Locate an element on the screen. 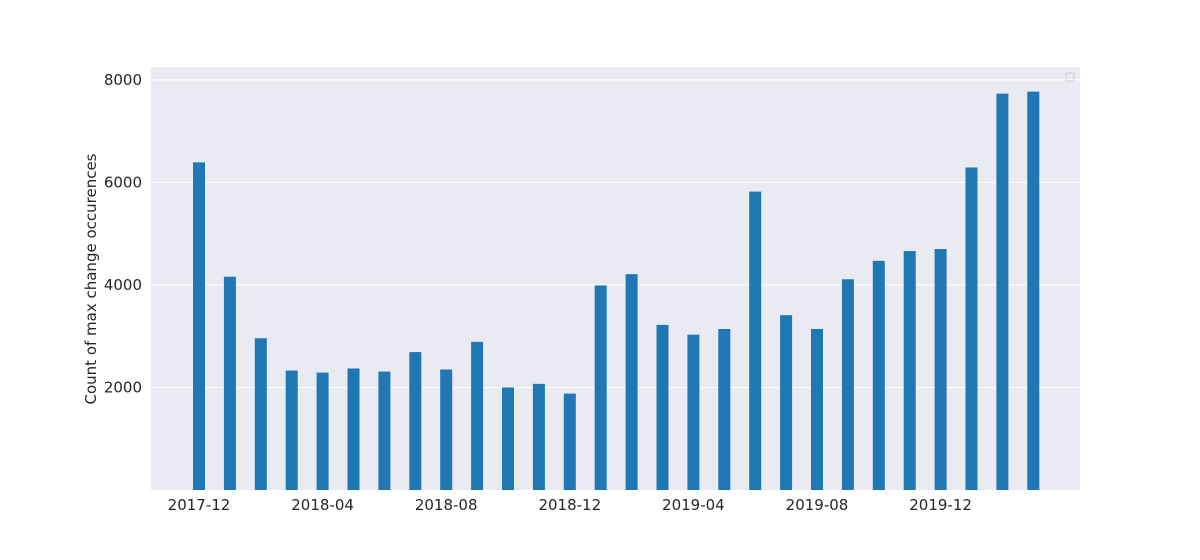  y-tick-label: 4000 is located at coordinates (123, 285).